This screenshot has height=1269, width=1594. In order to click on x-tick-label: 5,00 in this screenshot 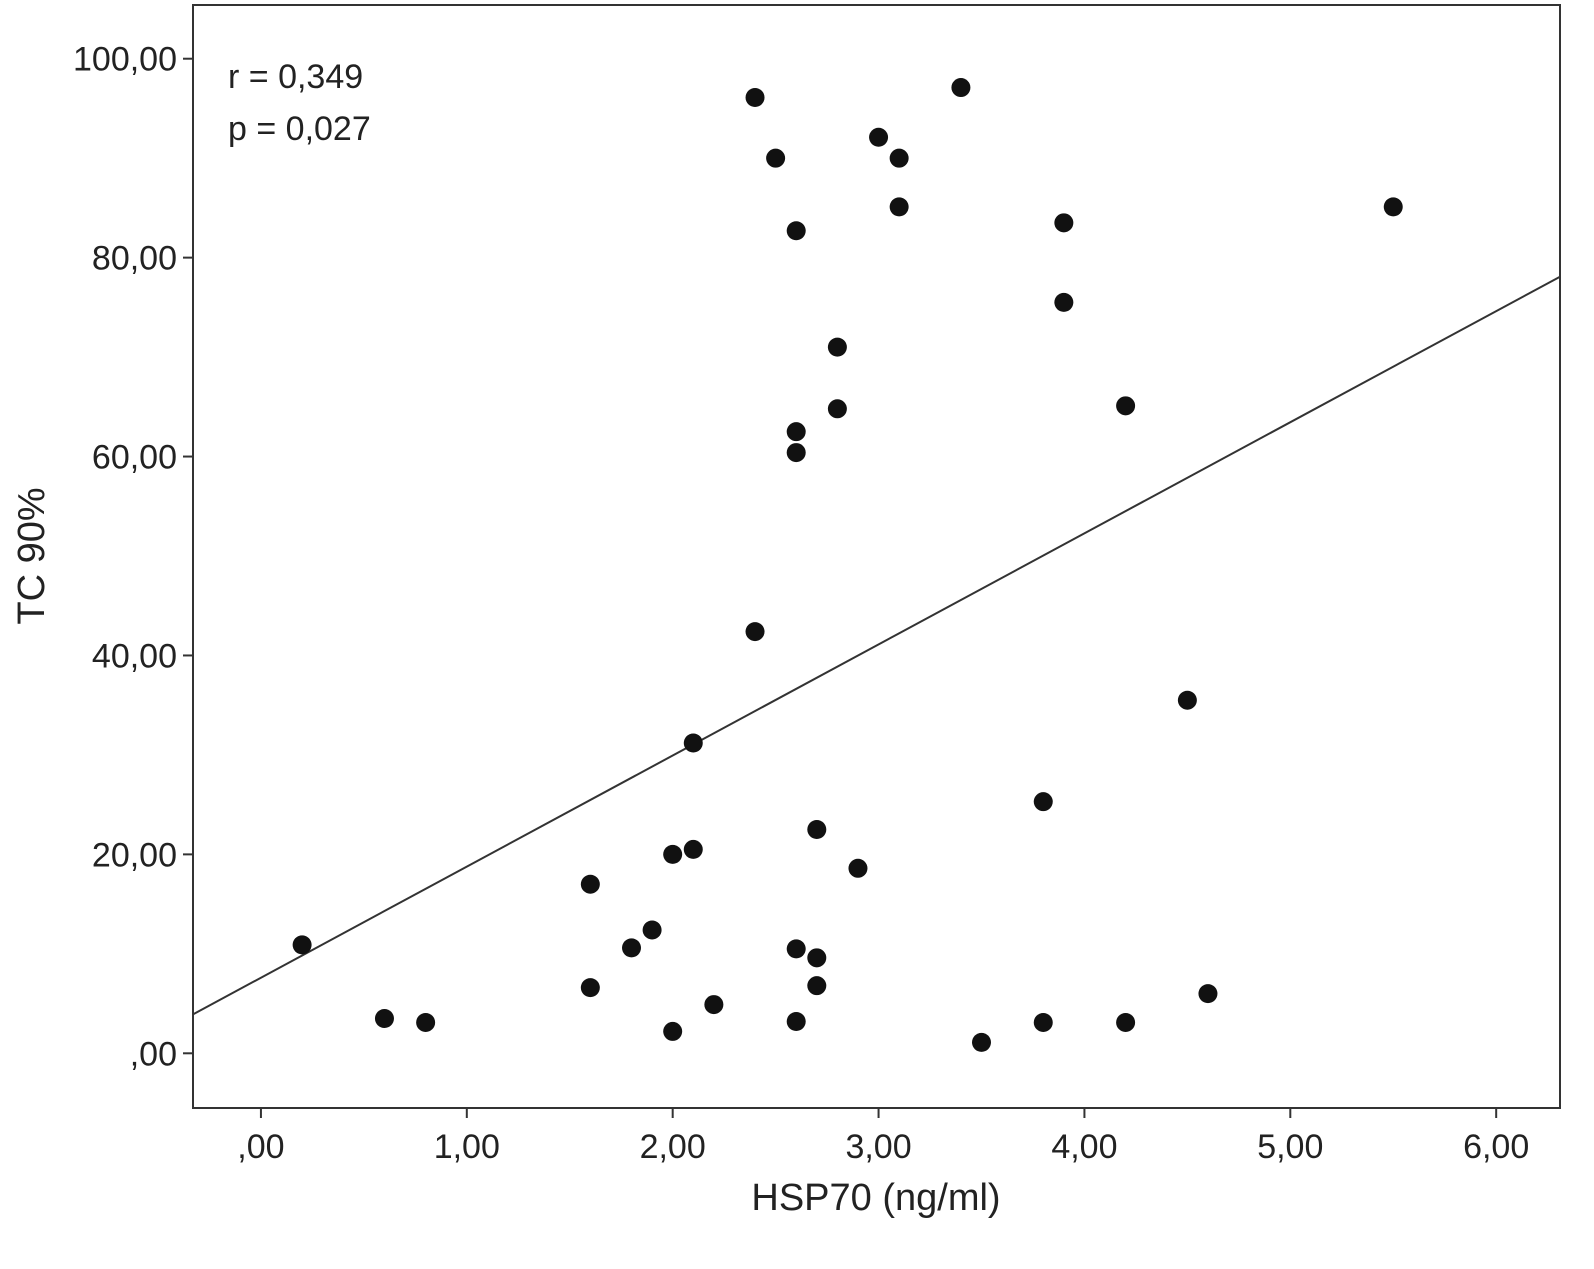, I will do `click(1290, 1147)`.